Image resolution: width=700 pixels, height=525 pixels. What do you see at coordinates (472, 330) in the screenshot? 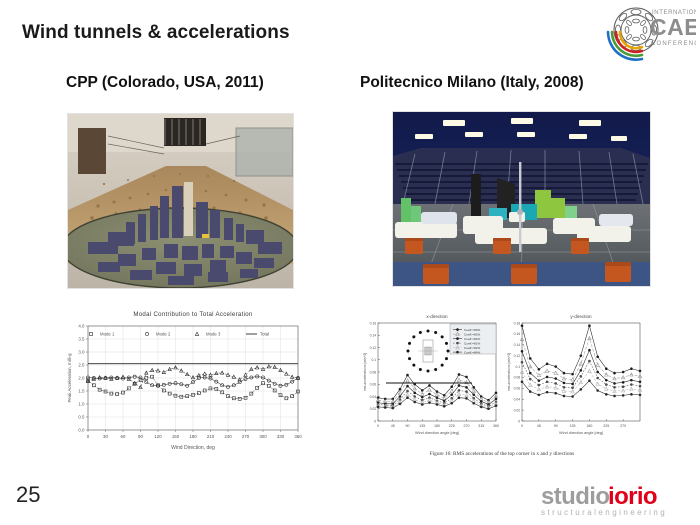
I see `svg-text: Coeff.=80%` at bounding box center [472, 330].